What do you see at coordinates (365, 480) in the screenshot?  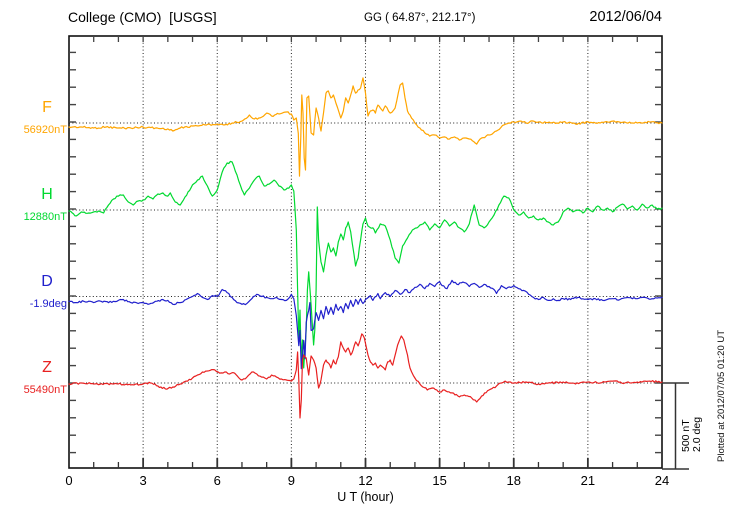 I see `x-tick-label: 12` at bounding box center [365, 480].